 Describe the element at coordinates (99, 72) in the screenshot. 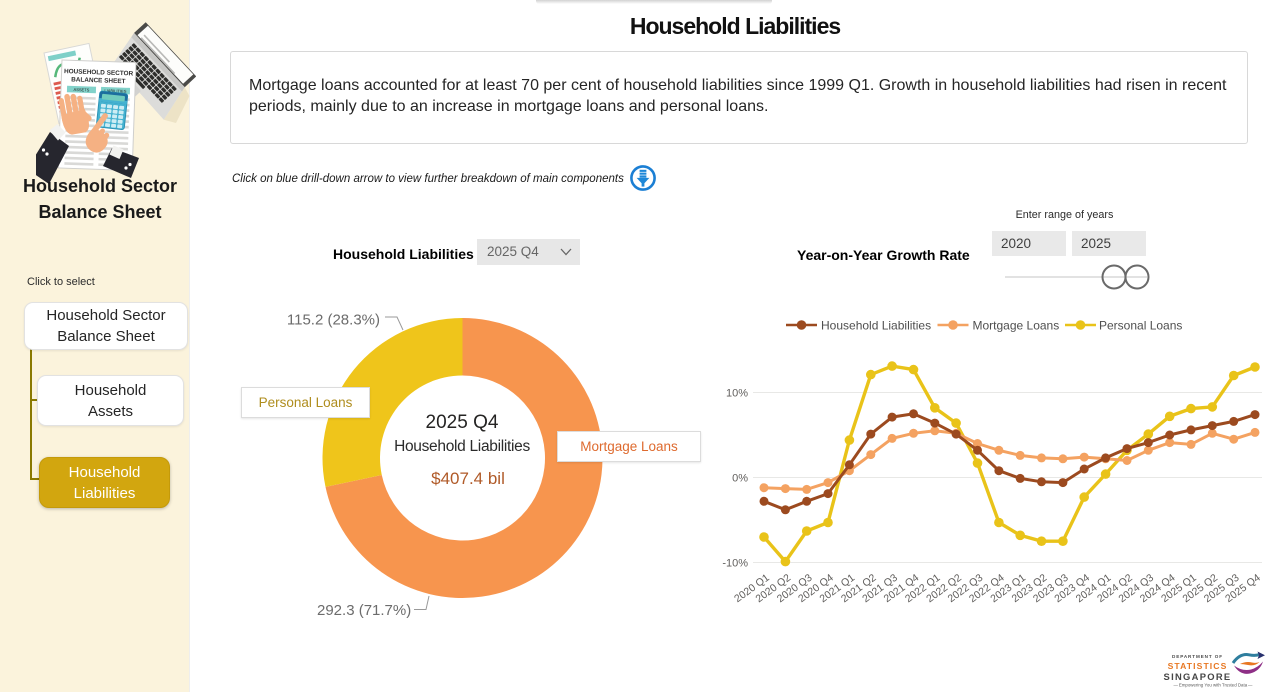

I see `svg-text: HOUSEHOLD SECTOR` at that location.